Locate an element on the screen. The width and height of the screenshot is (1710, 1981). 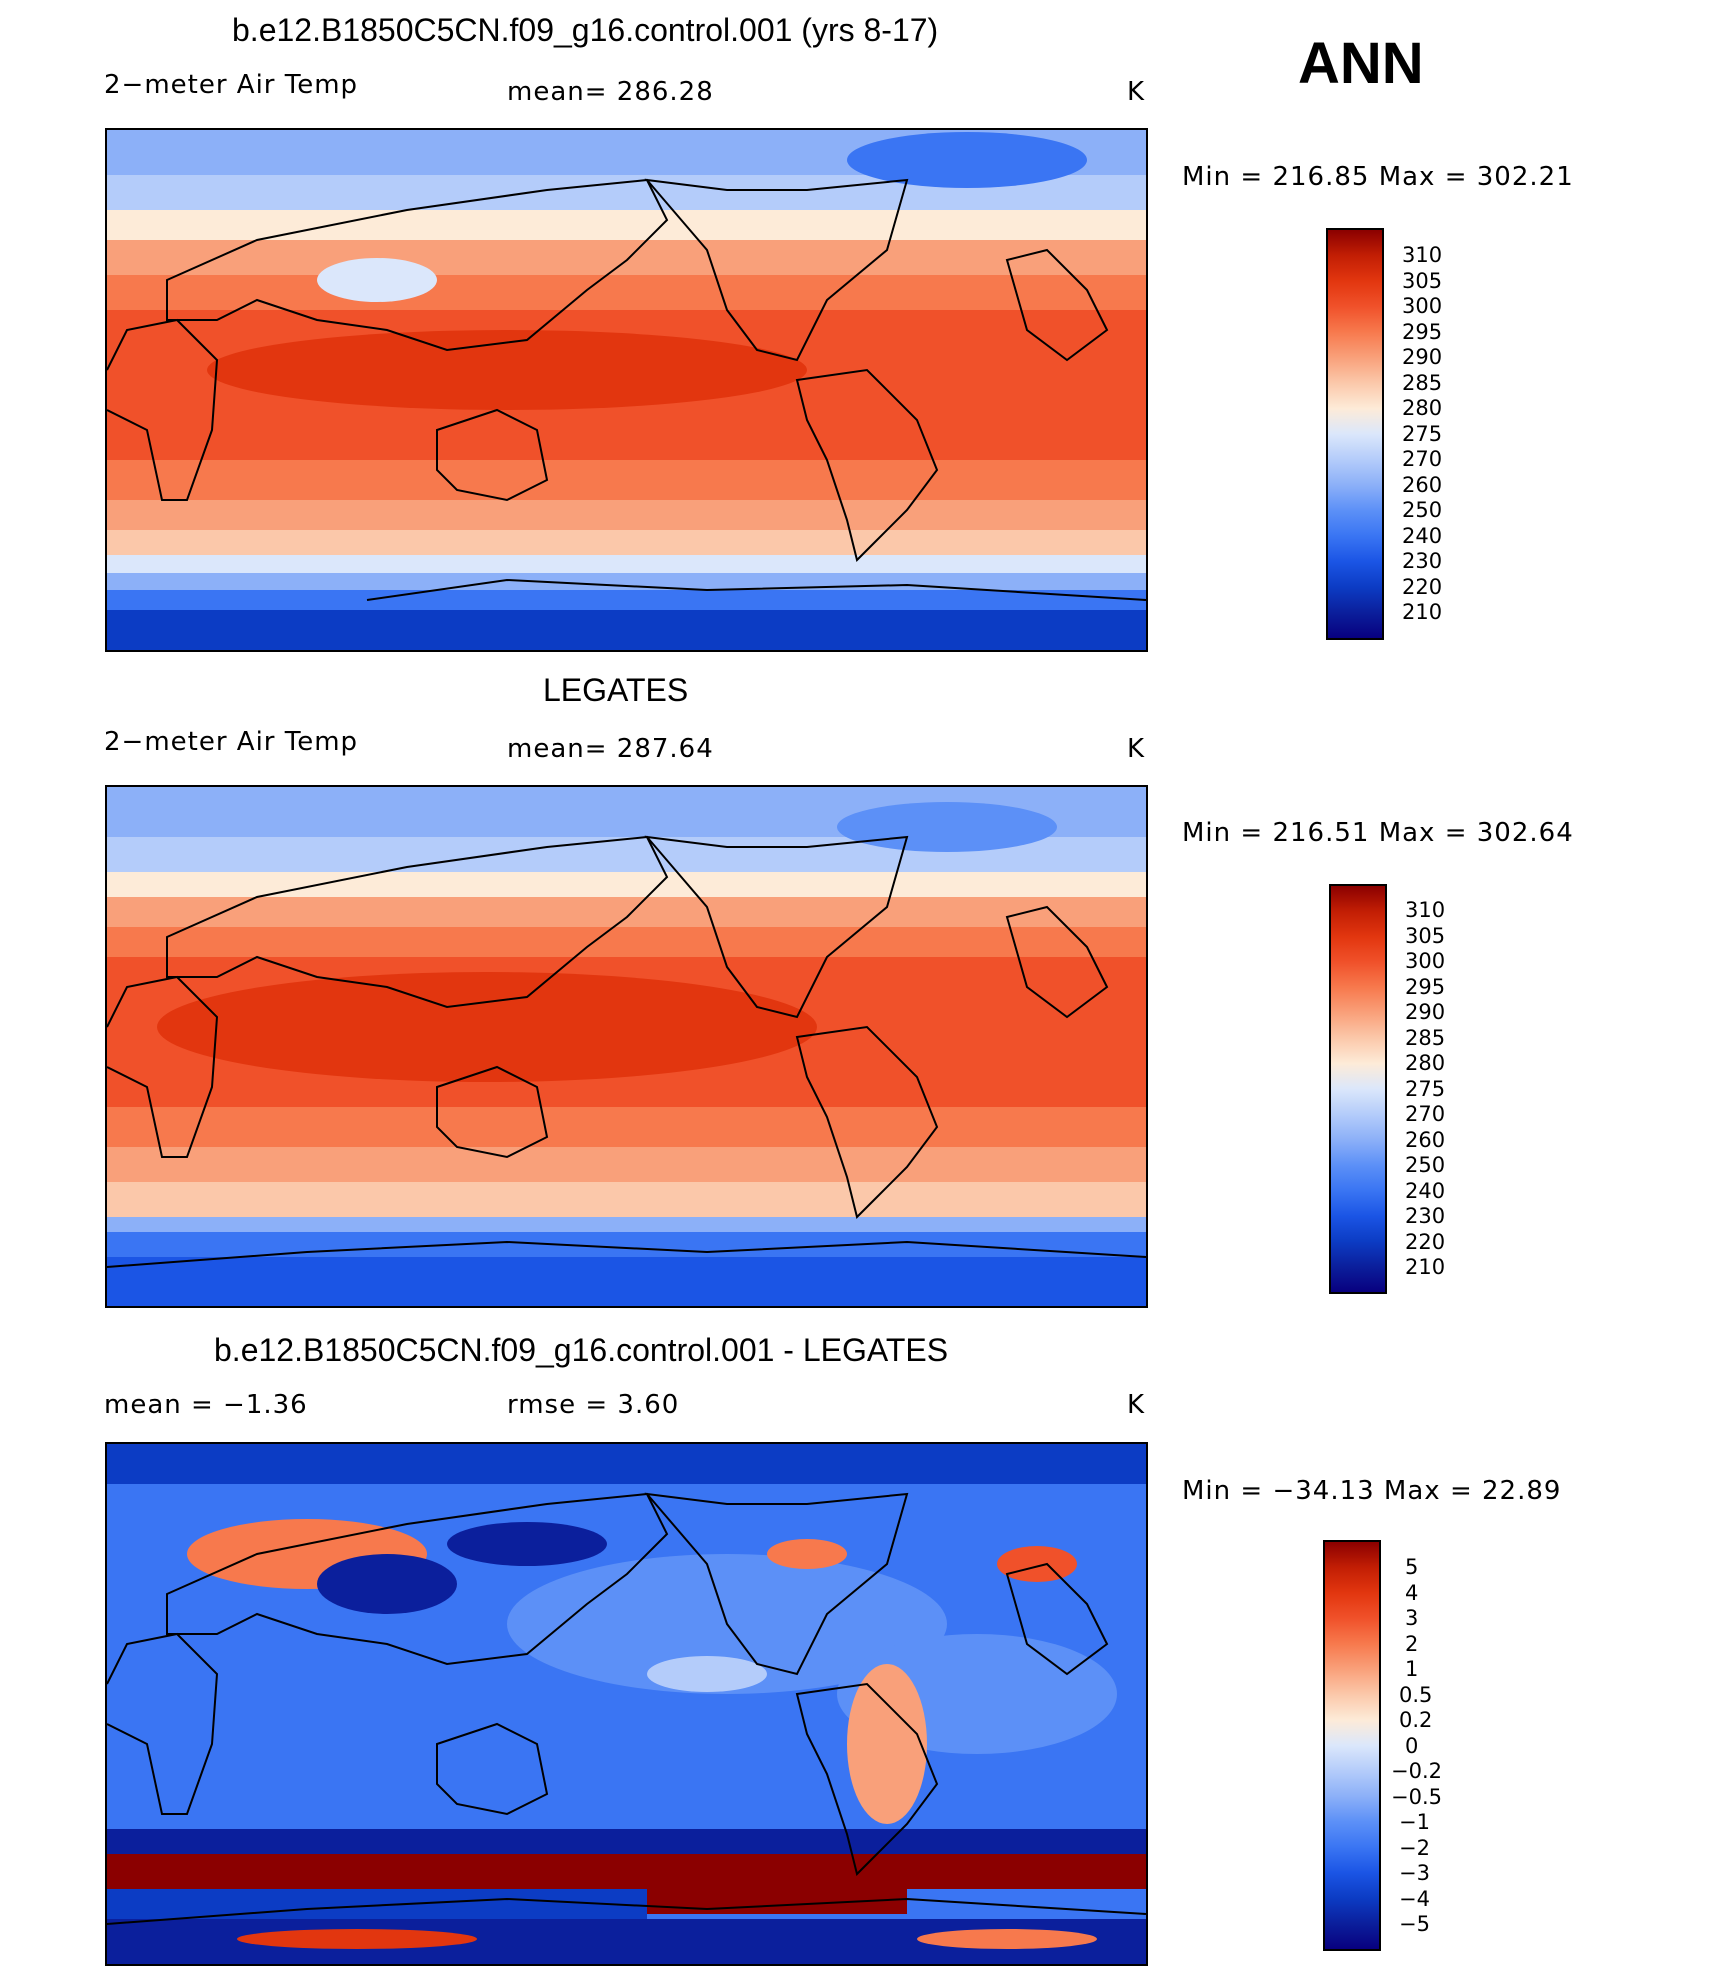
panel1-minmax-label: Min = 216.85 Max = 302.21 is located at coordinates (1378, 177).